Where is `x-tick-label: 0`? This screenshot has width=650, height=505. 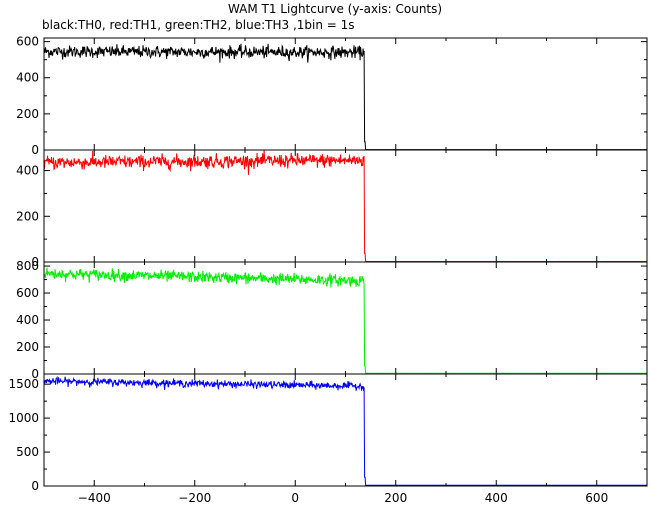 x-tick-label: 0 is located at coordinates (295, 498).